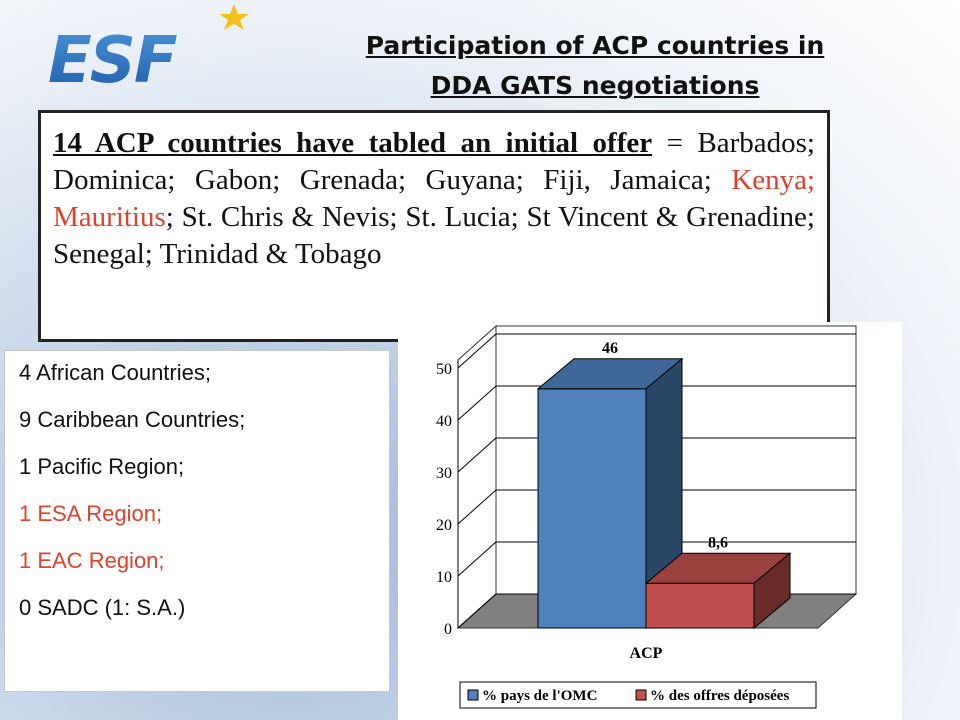 The height and width of the screenshot is (720, 960). I want to click on y-tick-label: 30, so click(444, 473).